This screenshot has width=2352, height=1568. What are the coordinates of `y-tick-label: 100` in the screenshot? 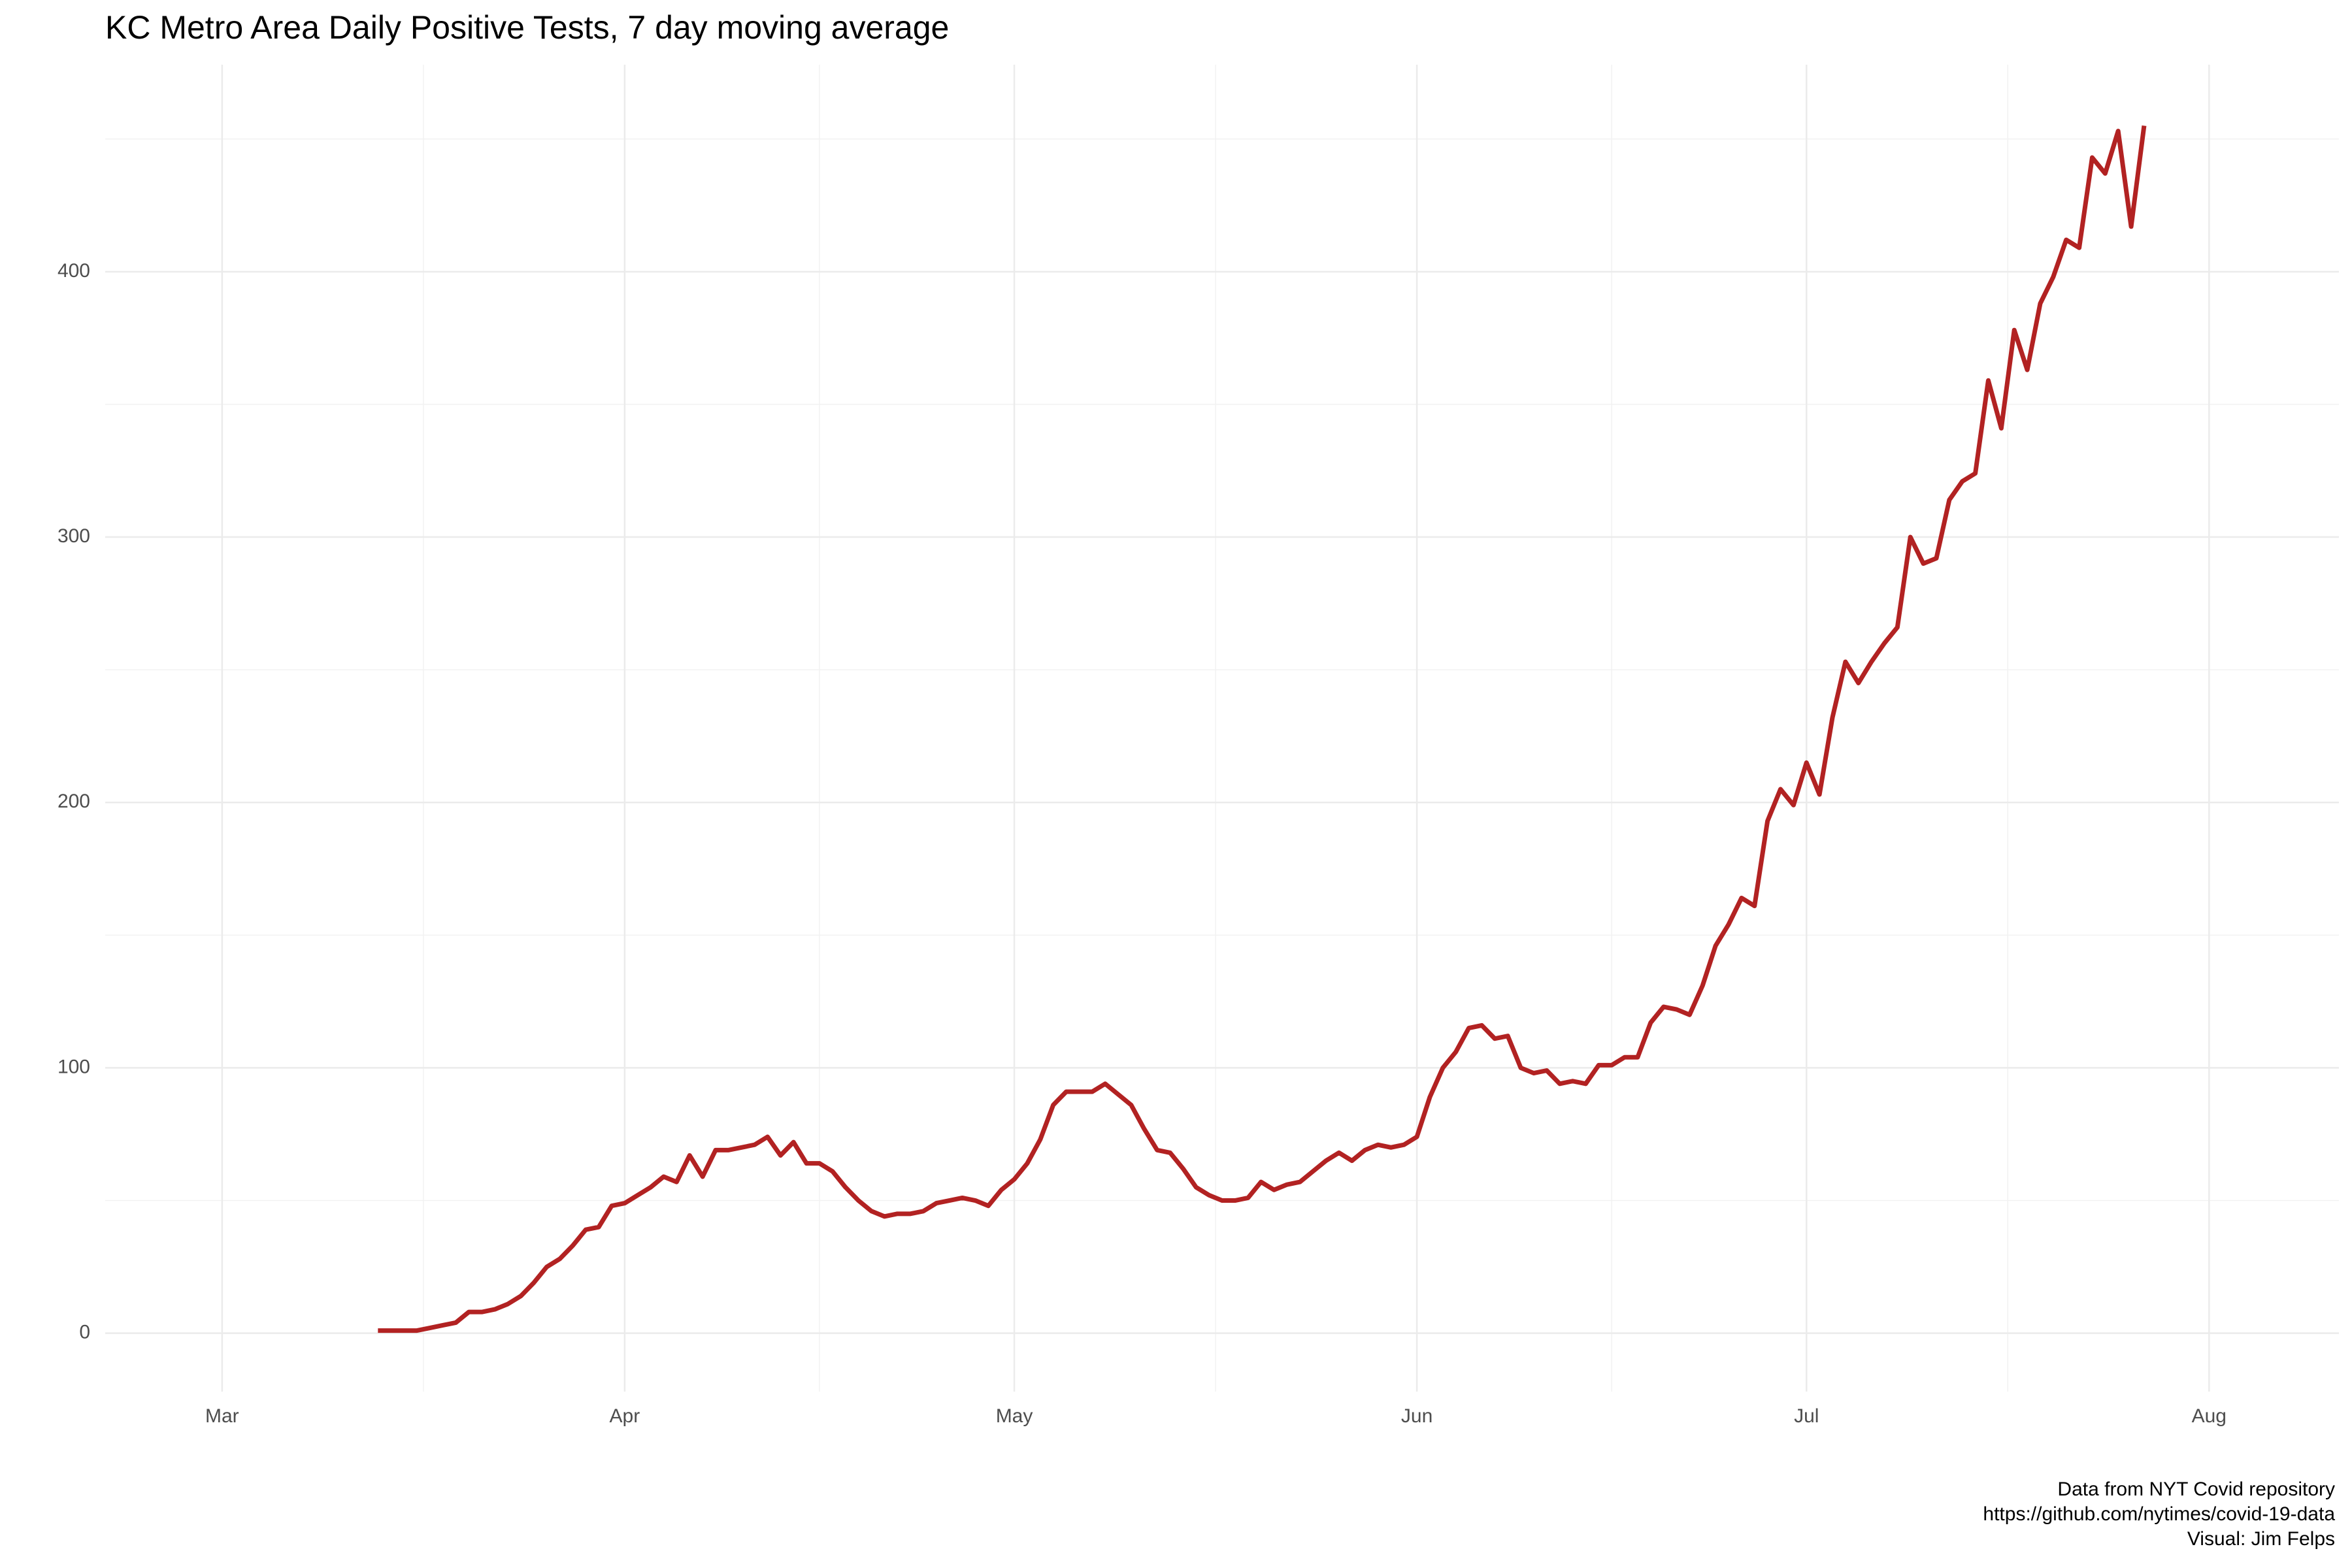 It's located at (74, 1066).